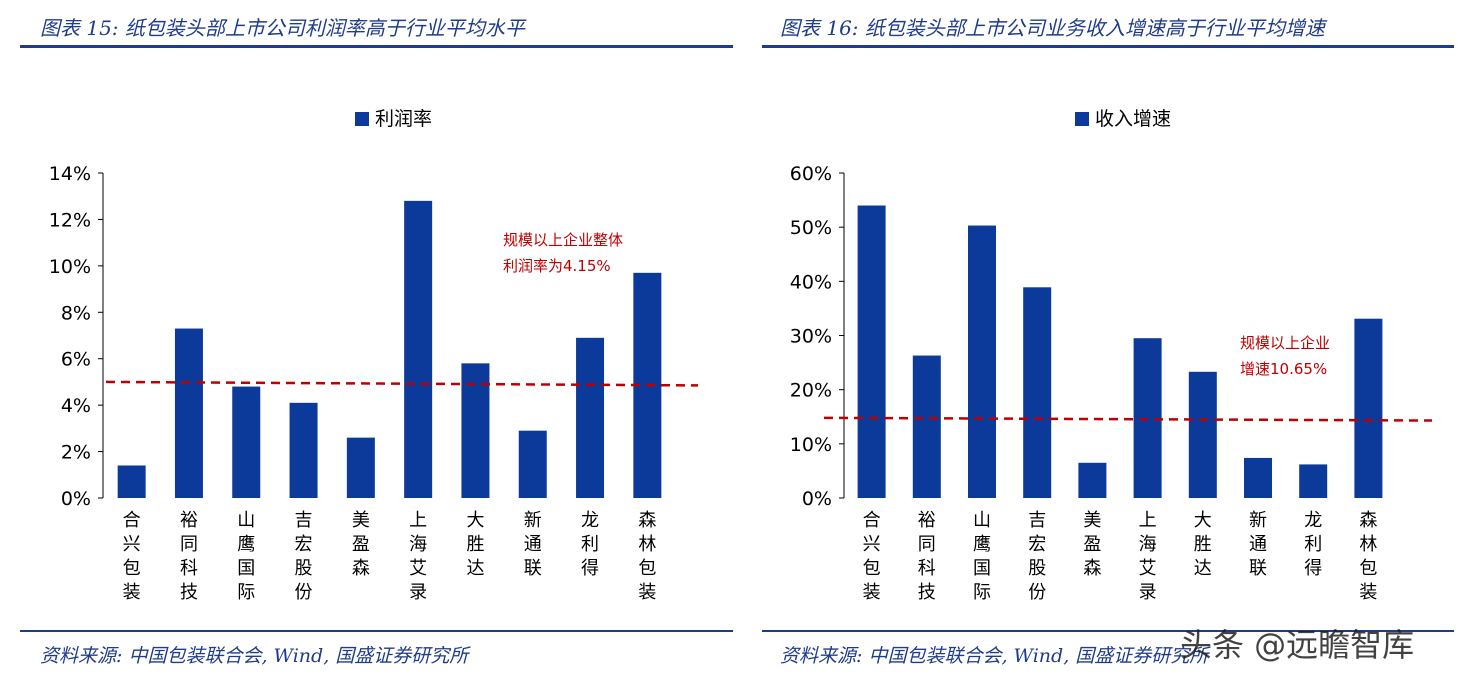 The image size is (1469, 681). What do you see at coordinates (563, 240) in the screenshot?
I see `reference-annotation: 规模以上企业整体` at bounding box center [563, 240].